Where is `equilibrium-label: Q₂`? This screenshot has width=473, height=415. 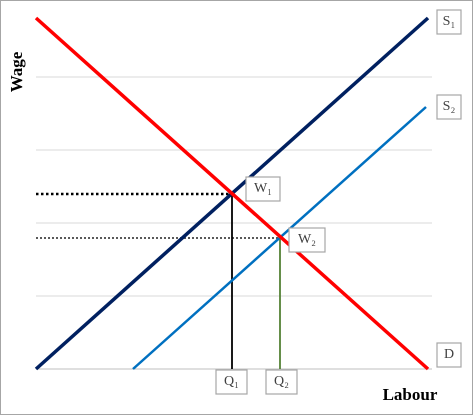 equilibrium-label: Q₂ is located at coordinates (281, 381).